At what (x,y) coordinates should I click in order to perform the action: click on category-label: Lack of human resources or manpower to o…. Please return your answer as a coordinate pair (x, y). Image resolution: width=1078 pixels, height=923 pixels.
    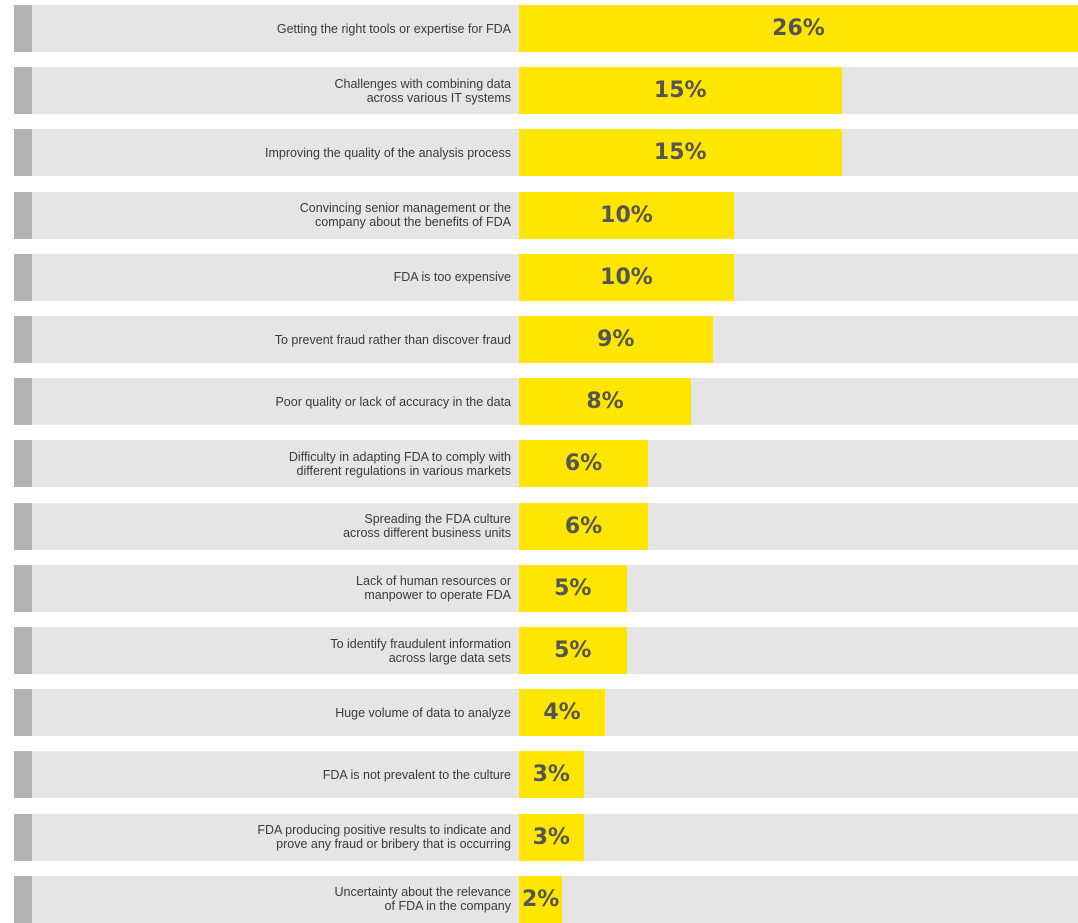
    Looking at the image, I should click on (433, 588).